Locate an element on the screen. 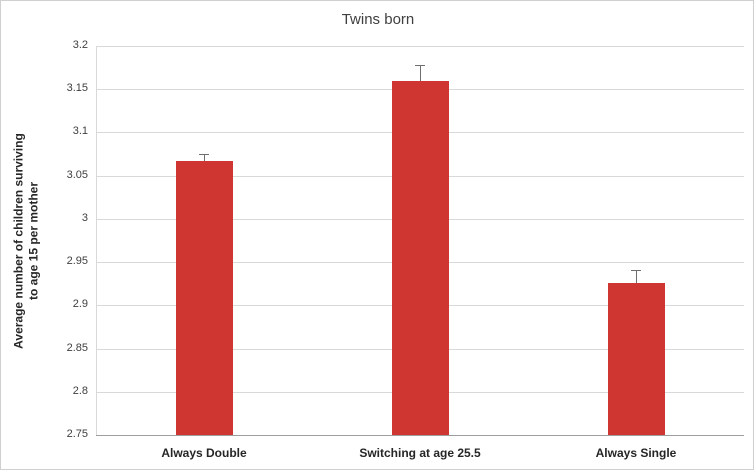  chart-title: Twins born is located at coordinates (378, 19).